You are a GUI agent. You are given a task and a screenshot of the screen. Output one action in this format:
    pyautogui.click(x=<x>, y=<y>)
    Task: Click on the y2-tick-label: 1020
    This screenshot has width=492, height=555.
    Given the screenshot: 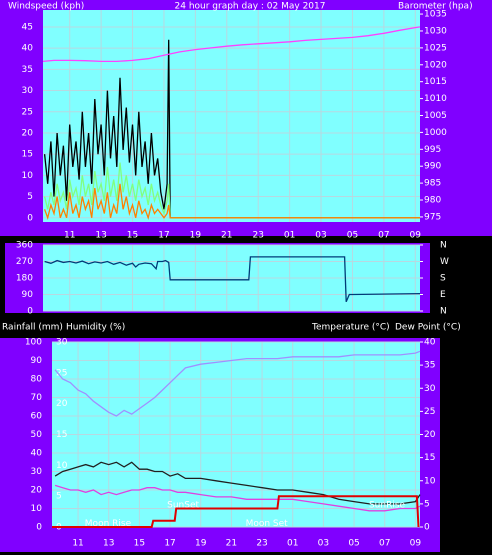 What is the action you would take?
    pyautogui.click(x=435, y=65)
    